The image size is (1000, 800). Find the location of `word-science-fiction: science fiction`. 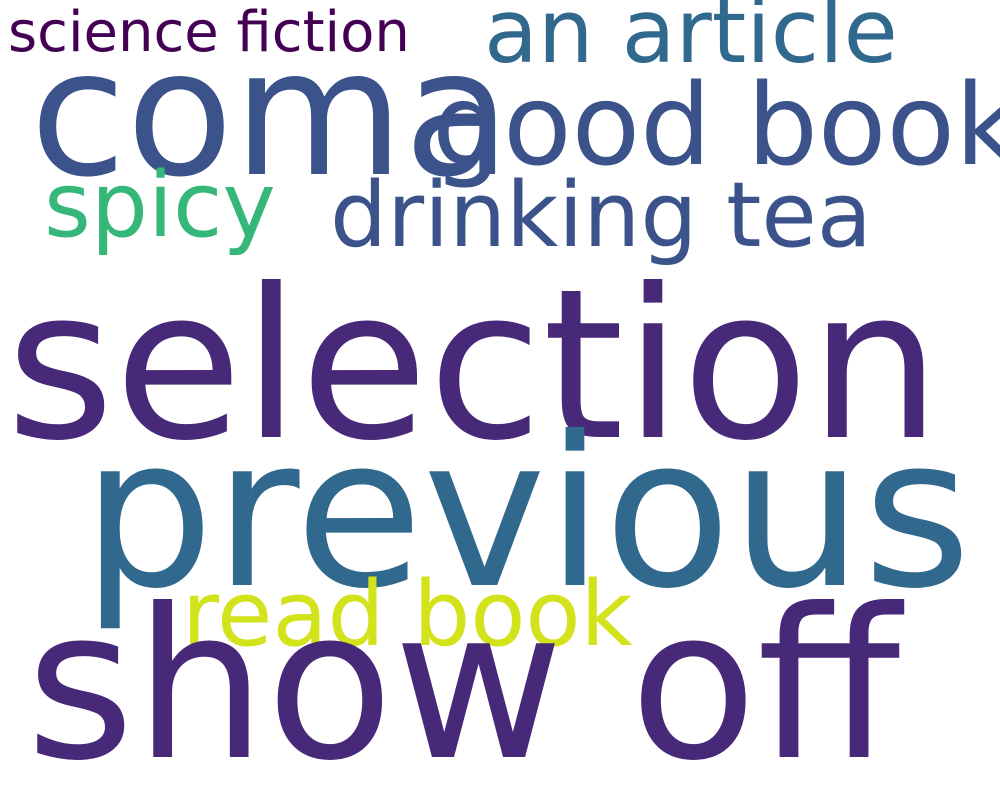

word-science-fiction: science fiction is located at coordinates (209, 32).